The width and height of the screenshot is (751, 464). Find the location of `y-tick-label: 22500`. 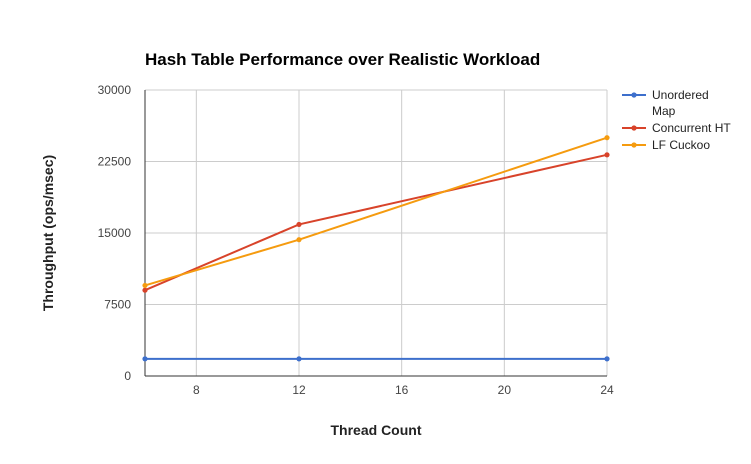

y-tick-label: 22500 is located at coordinates (115, 162).